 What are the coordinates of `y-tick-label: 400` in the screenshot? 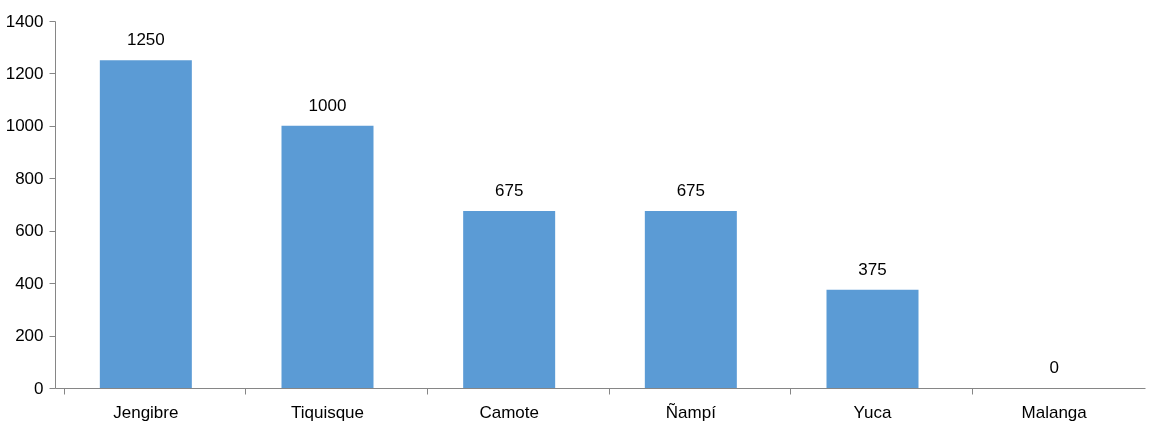 It's located at (29, 283).